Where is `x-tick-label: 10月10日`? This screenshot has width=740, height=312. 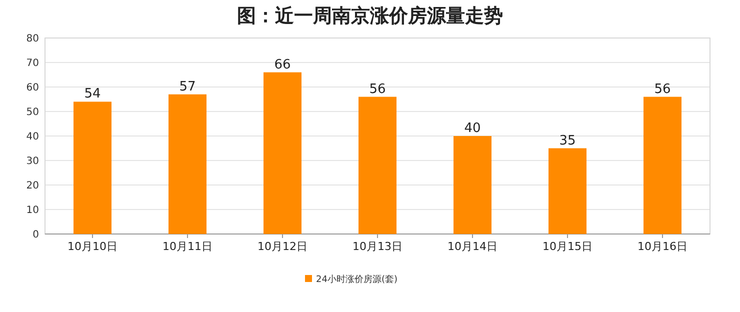 x-tick-label: 10月10日 is located at coordinates (93, 246).